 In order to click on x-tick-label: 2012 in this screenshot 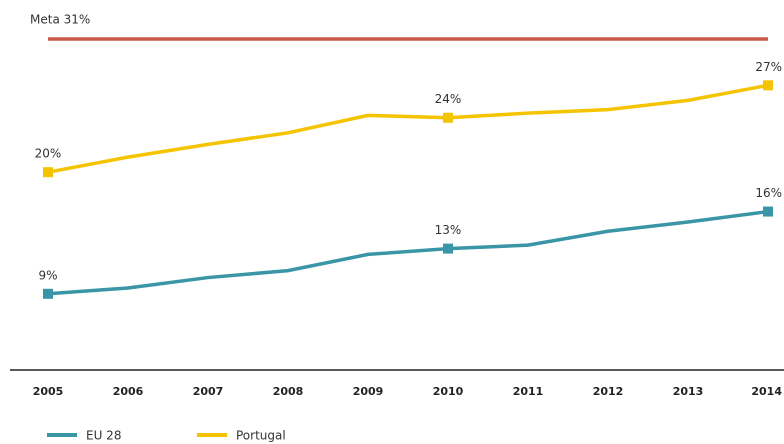, I will do `click(608, 391)`.